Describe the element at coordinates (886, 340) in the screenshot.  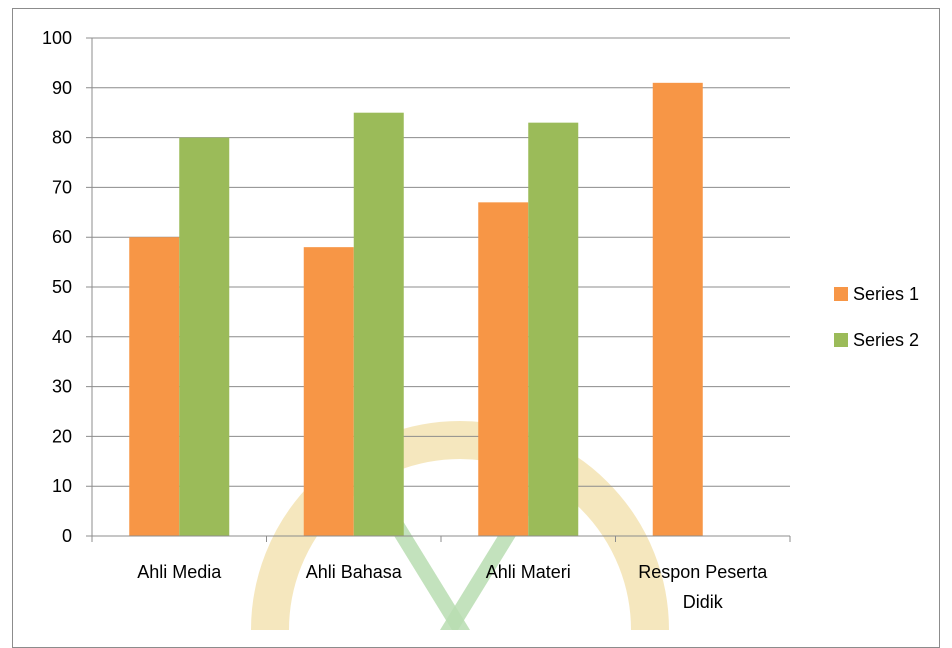
I see `legend-entry: Series 2` at that location.